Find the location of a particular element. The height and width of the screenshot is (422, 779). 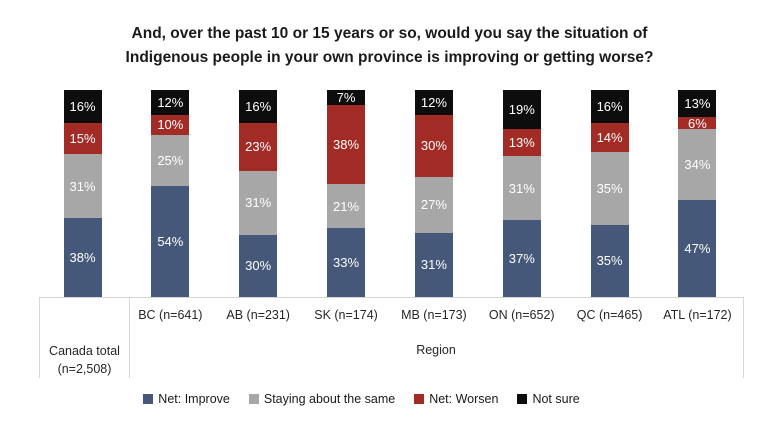

bar-value-label: 7% is located at coordinates (346, 97).